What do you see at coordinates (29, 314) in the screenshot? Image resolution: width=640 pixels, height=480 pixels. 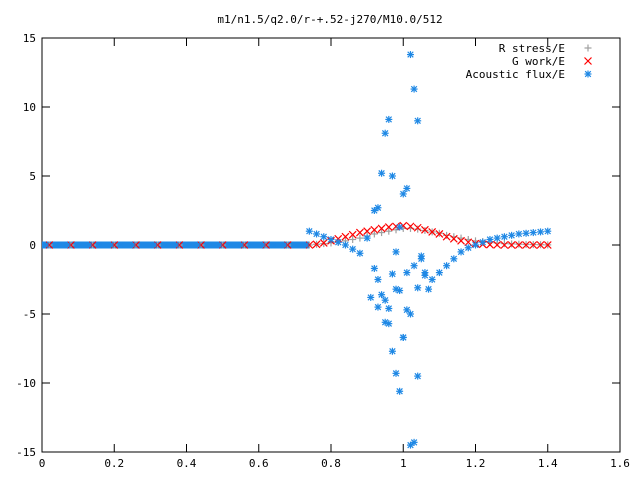 I see `y-tick-label: -5` at bounding box center [29, 314].